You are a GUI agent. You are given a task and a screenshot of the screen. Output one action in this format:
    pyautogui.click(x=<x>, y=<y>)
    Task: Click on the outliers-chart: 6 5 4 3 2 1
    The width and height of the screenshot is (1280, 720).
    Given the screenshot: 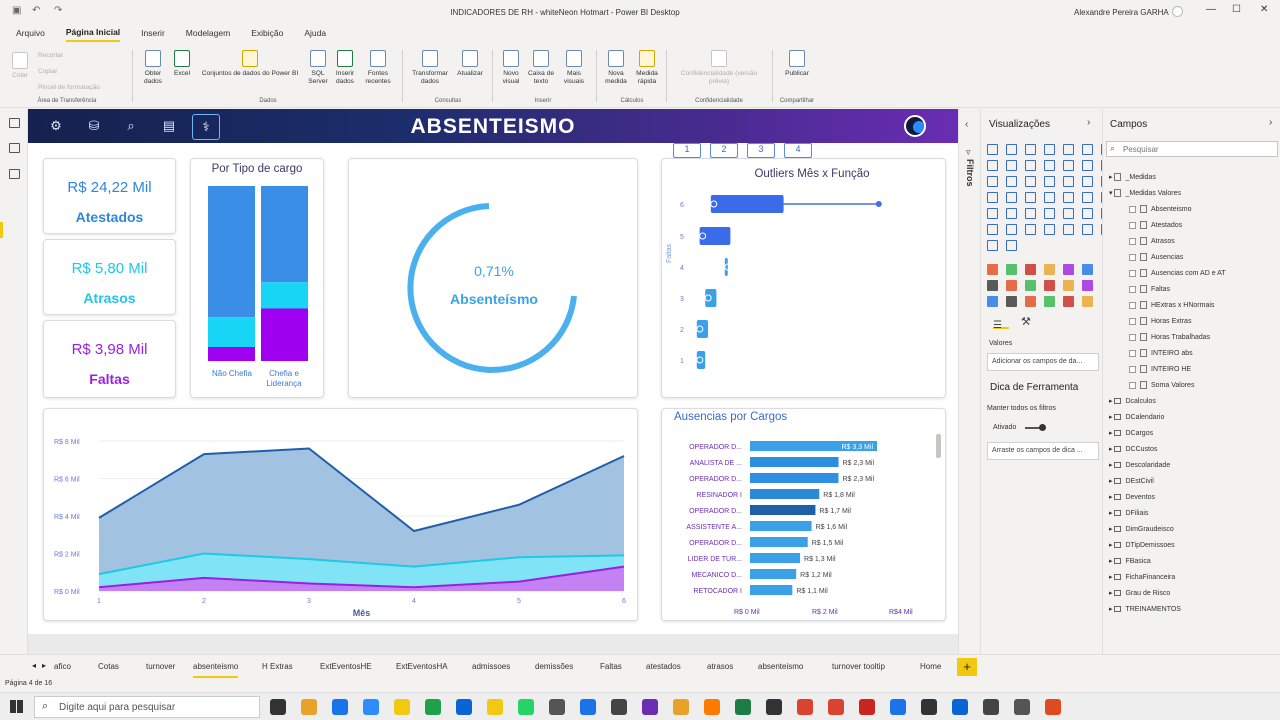 What is the action you would take?
    pyautogui.click(x=804, y=279)
    